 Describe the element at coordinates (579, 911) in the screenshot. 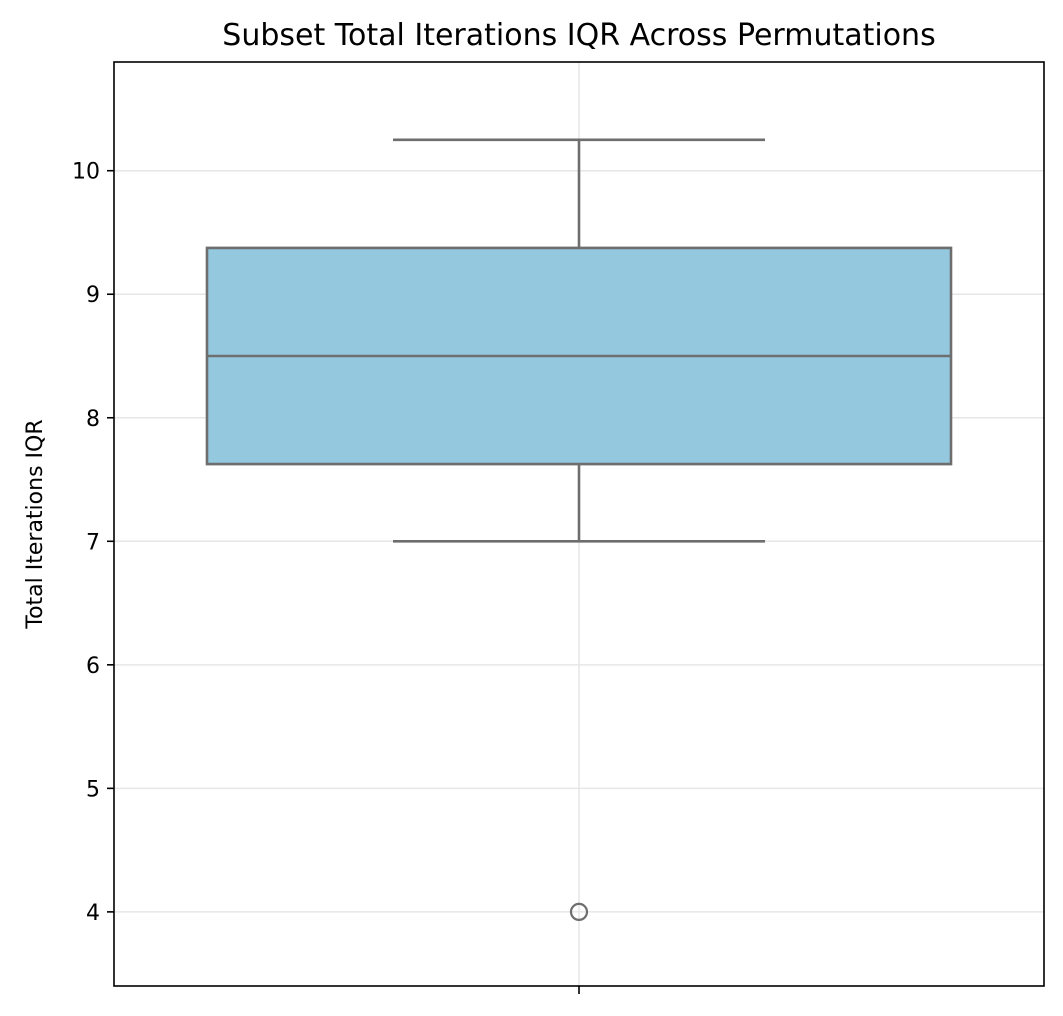

I see `outlier-point` at that location.